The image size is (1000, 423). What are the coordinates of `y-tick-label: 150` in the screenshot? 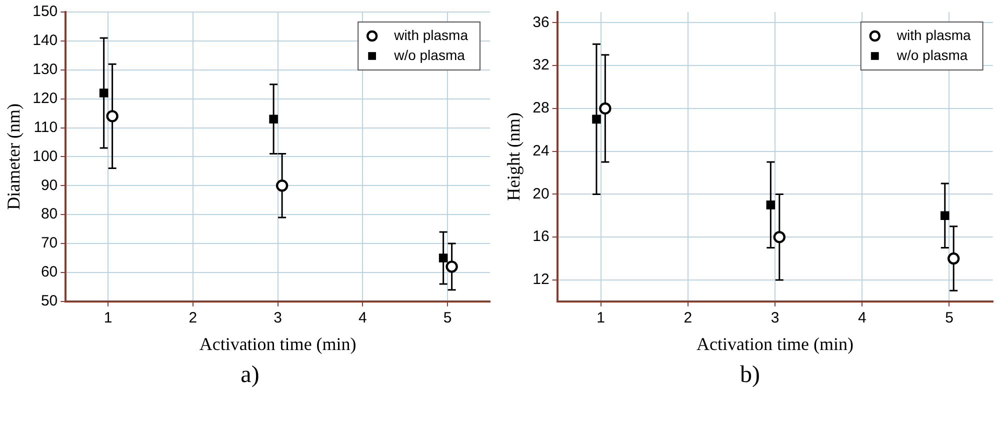 It's located at (45, 11).